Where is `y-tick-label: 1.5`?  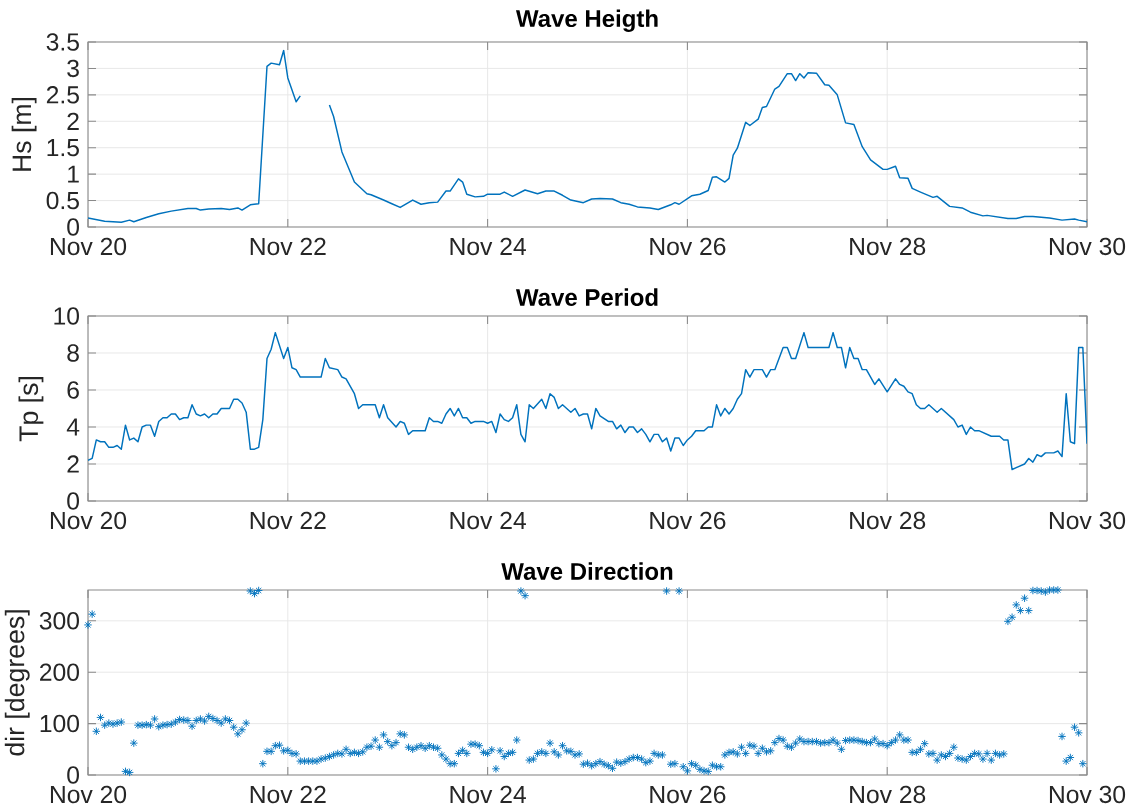
y-tick-label: 1.5 is located at coordinates (63, 148).